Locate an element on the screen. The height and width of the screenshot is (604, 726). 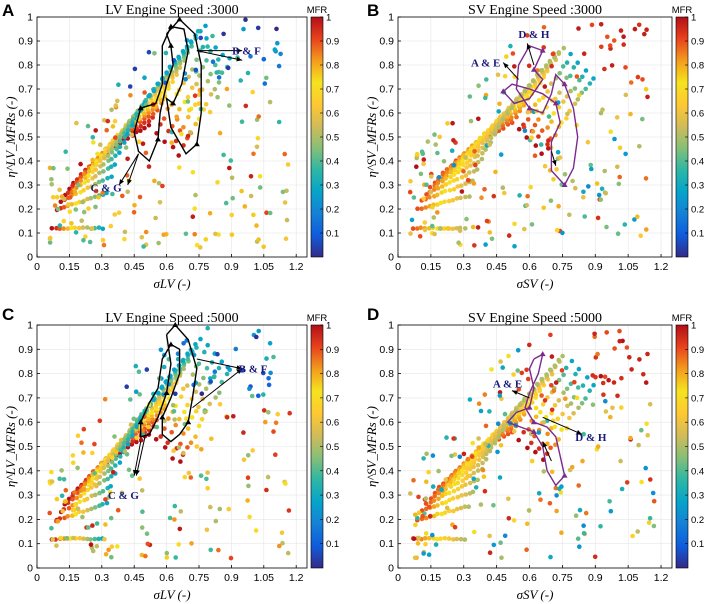
x-tick-label: 0.6 is located at coordinates (529, 578).